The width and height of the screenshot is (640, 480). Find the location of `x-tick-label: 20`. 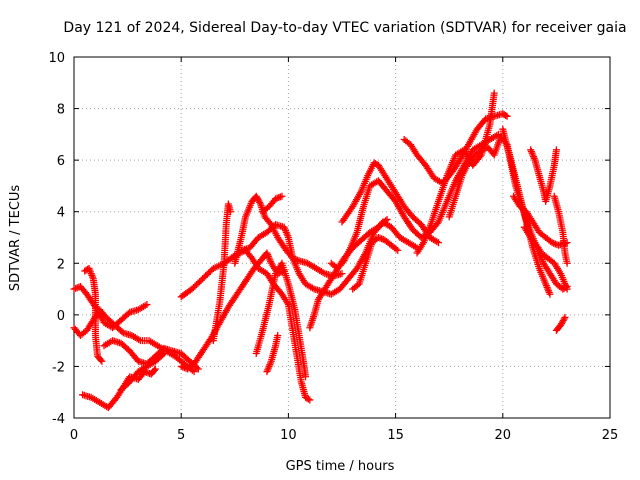

x-tick-label: 20 is located at coordinates (503, 435).